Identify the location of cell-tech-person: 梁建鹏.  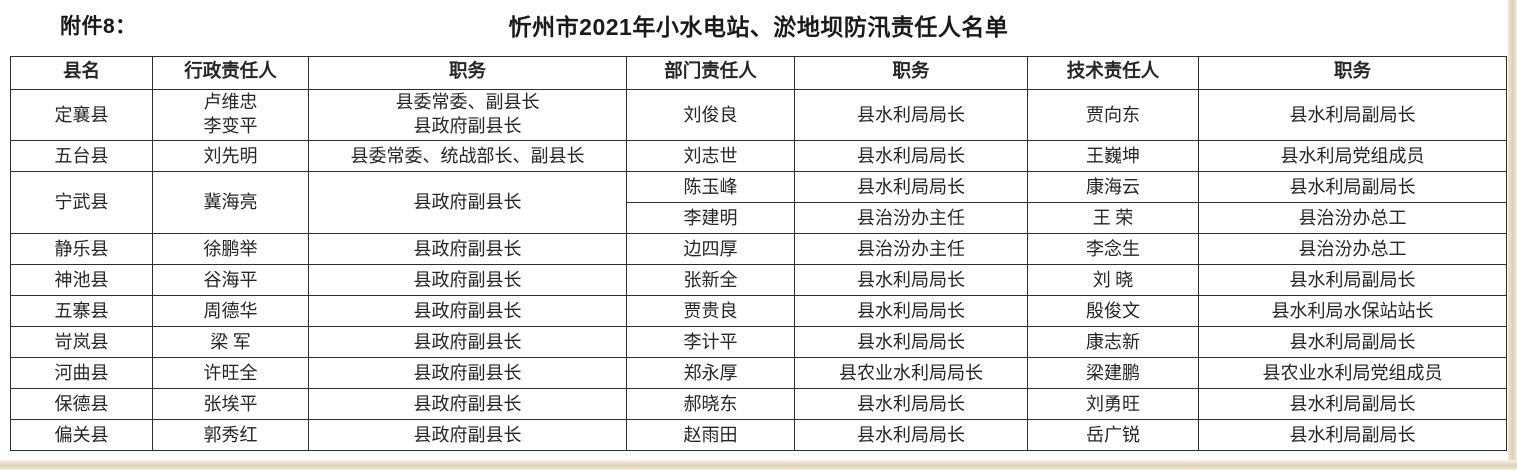
(1113, 373).